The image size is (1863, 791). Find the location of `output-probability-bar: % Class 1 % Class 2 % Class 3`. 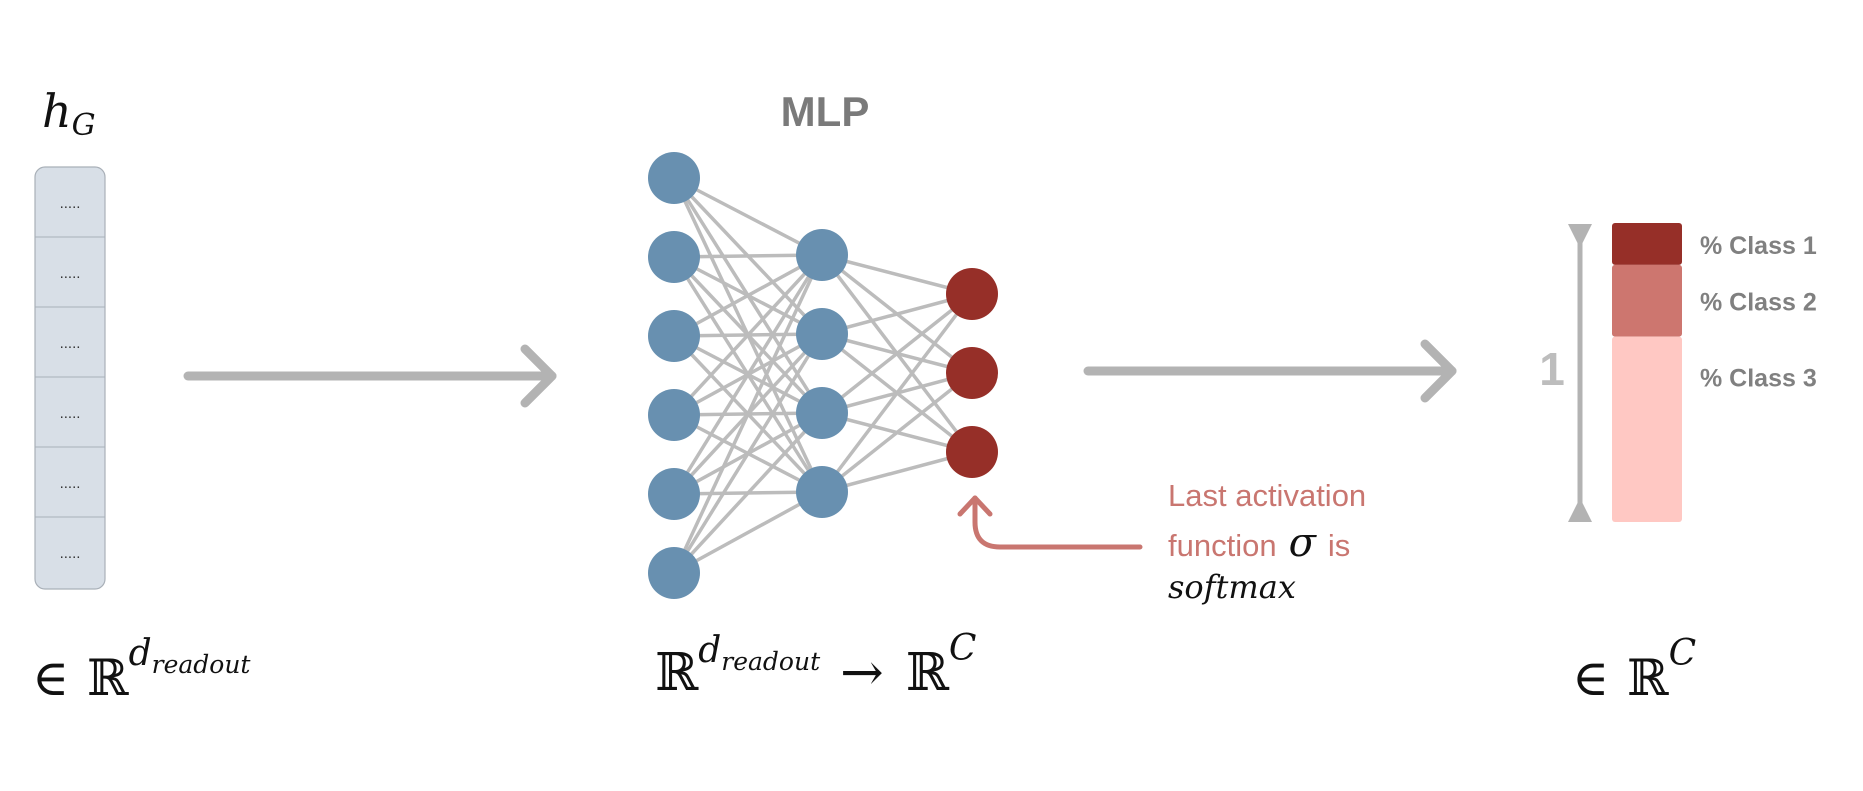

output-probability-bar: % Class 1 % Class 2 % Class 3 is located at coordinates (1714, 372).